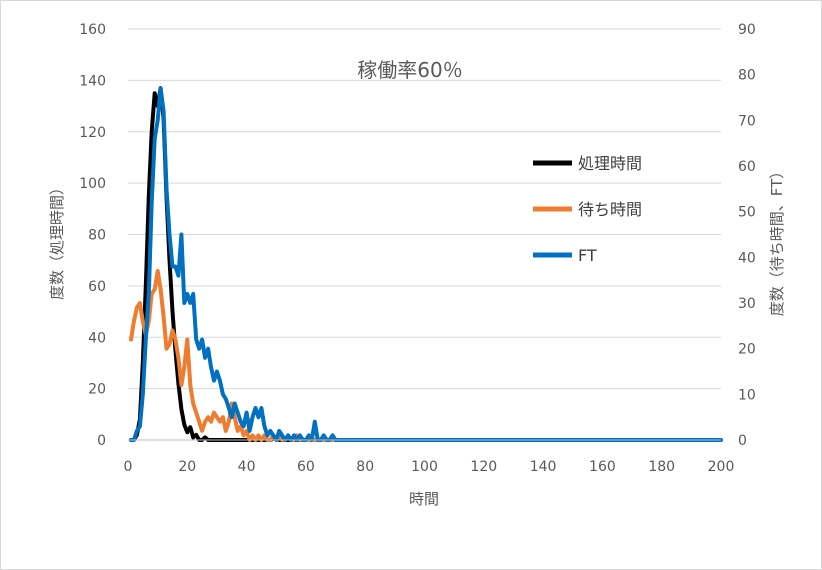 Image resolution: width=822 pixels, height=570 pixels. I want to click on y-right-tick-label: 80, so click(747, 76).